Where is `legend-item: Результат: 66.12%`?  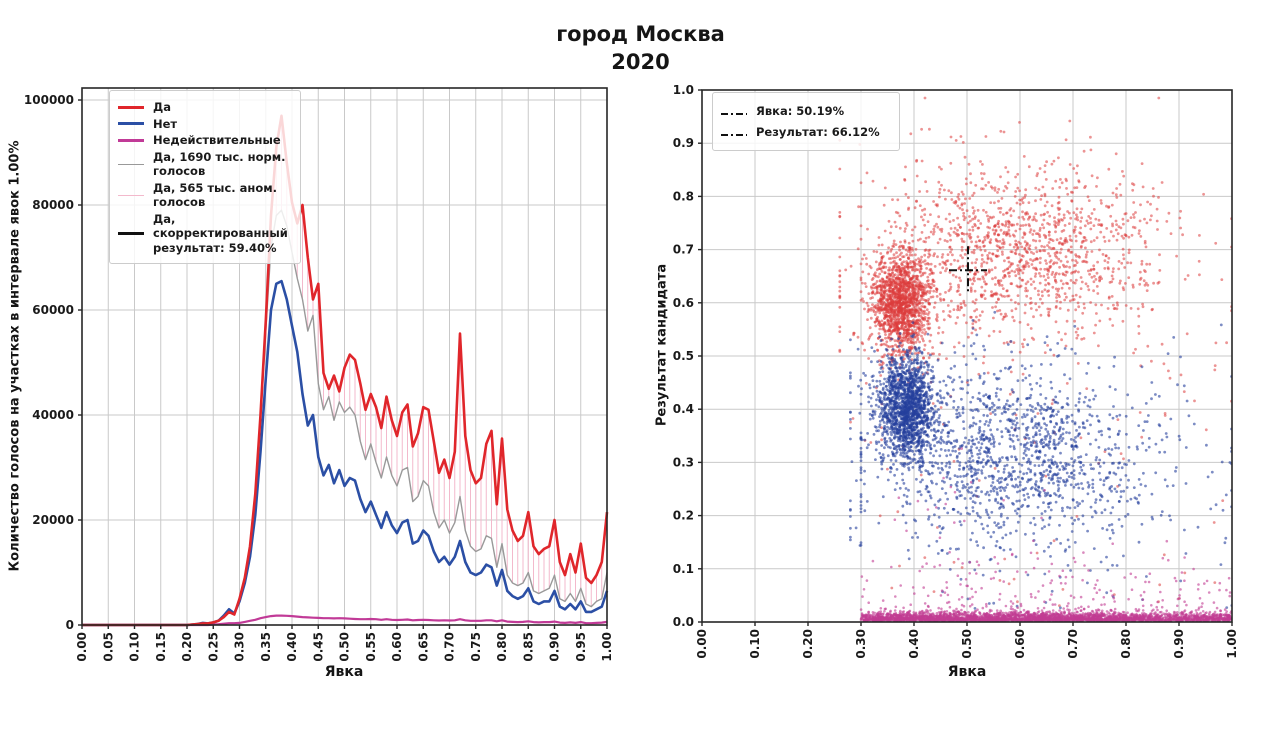
legend-item: Результат: 66.12% is located at coordinates (805, 132).